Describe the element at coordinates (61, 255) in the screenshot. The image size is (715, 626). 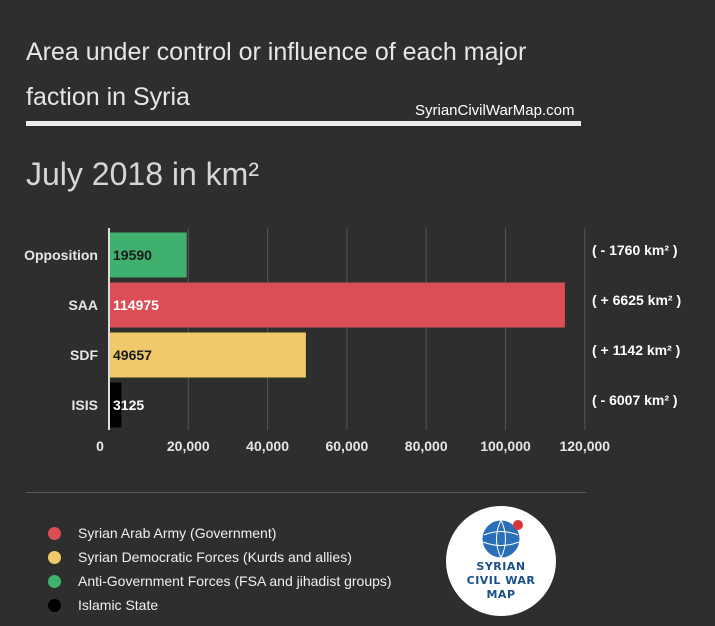
I see `category-label: Opposition` at that location.